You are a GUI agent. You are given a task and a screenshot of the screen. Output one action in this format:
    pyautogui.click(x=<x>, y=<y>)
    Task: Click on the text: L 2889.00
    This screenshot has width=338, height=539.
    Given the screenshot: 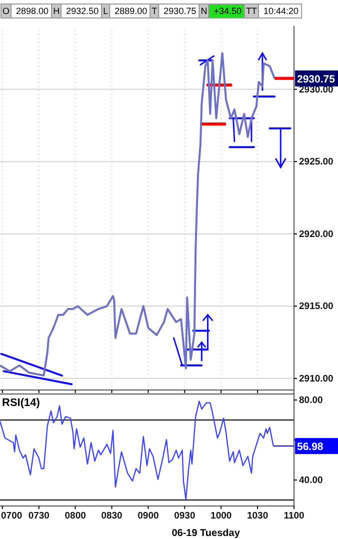 What is the action you would take?
    pyautogui.click(x=125, y=11)
    